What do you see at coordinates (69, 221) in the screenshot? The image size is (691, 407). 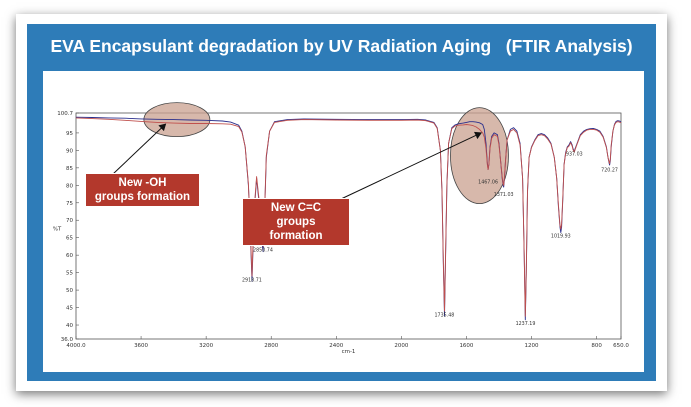 I see `y-tick-label: 70` at bounding box center [69, 221].